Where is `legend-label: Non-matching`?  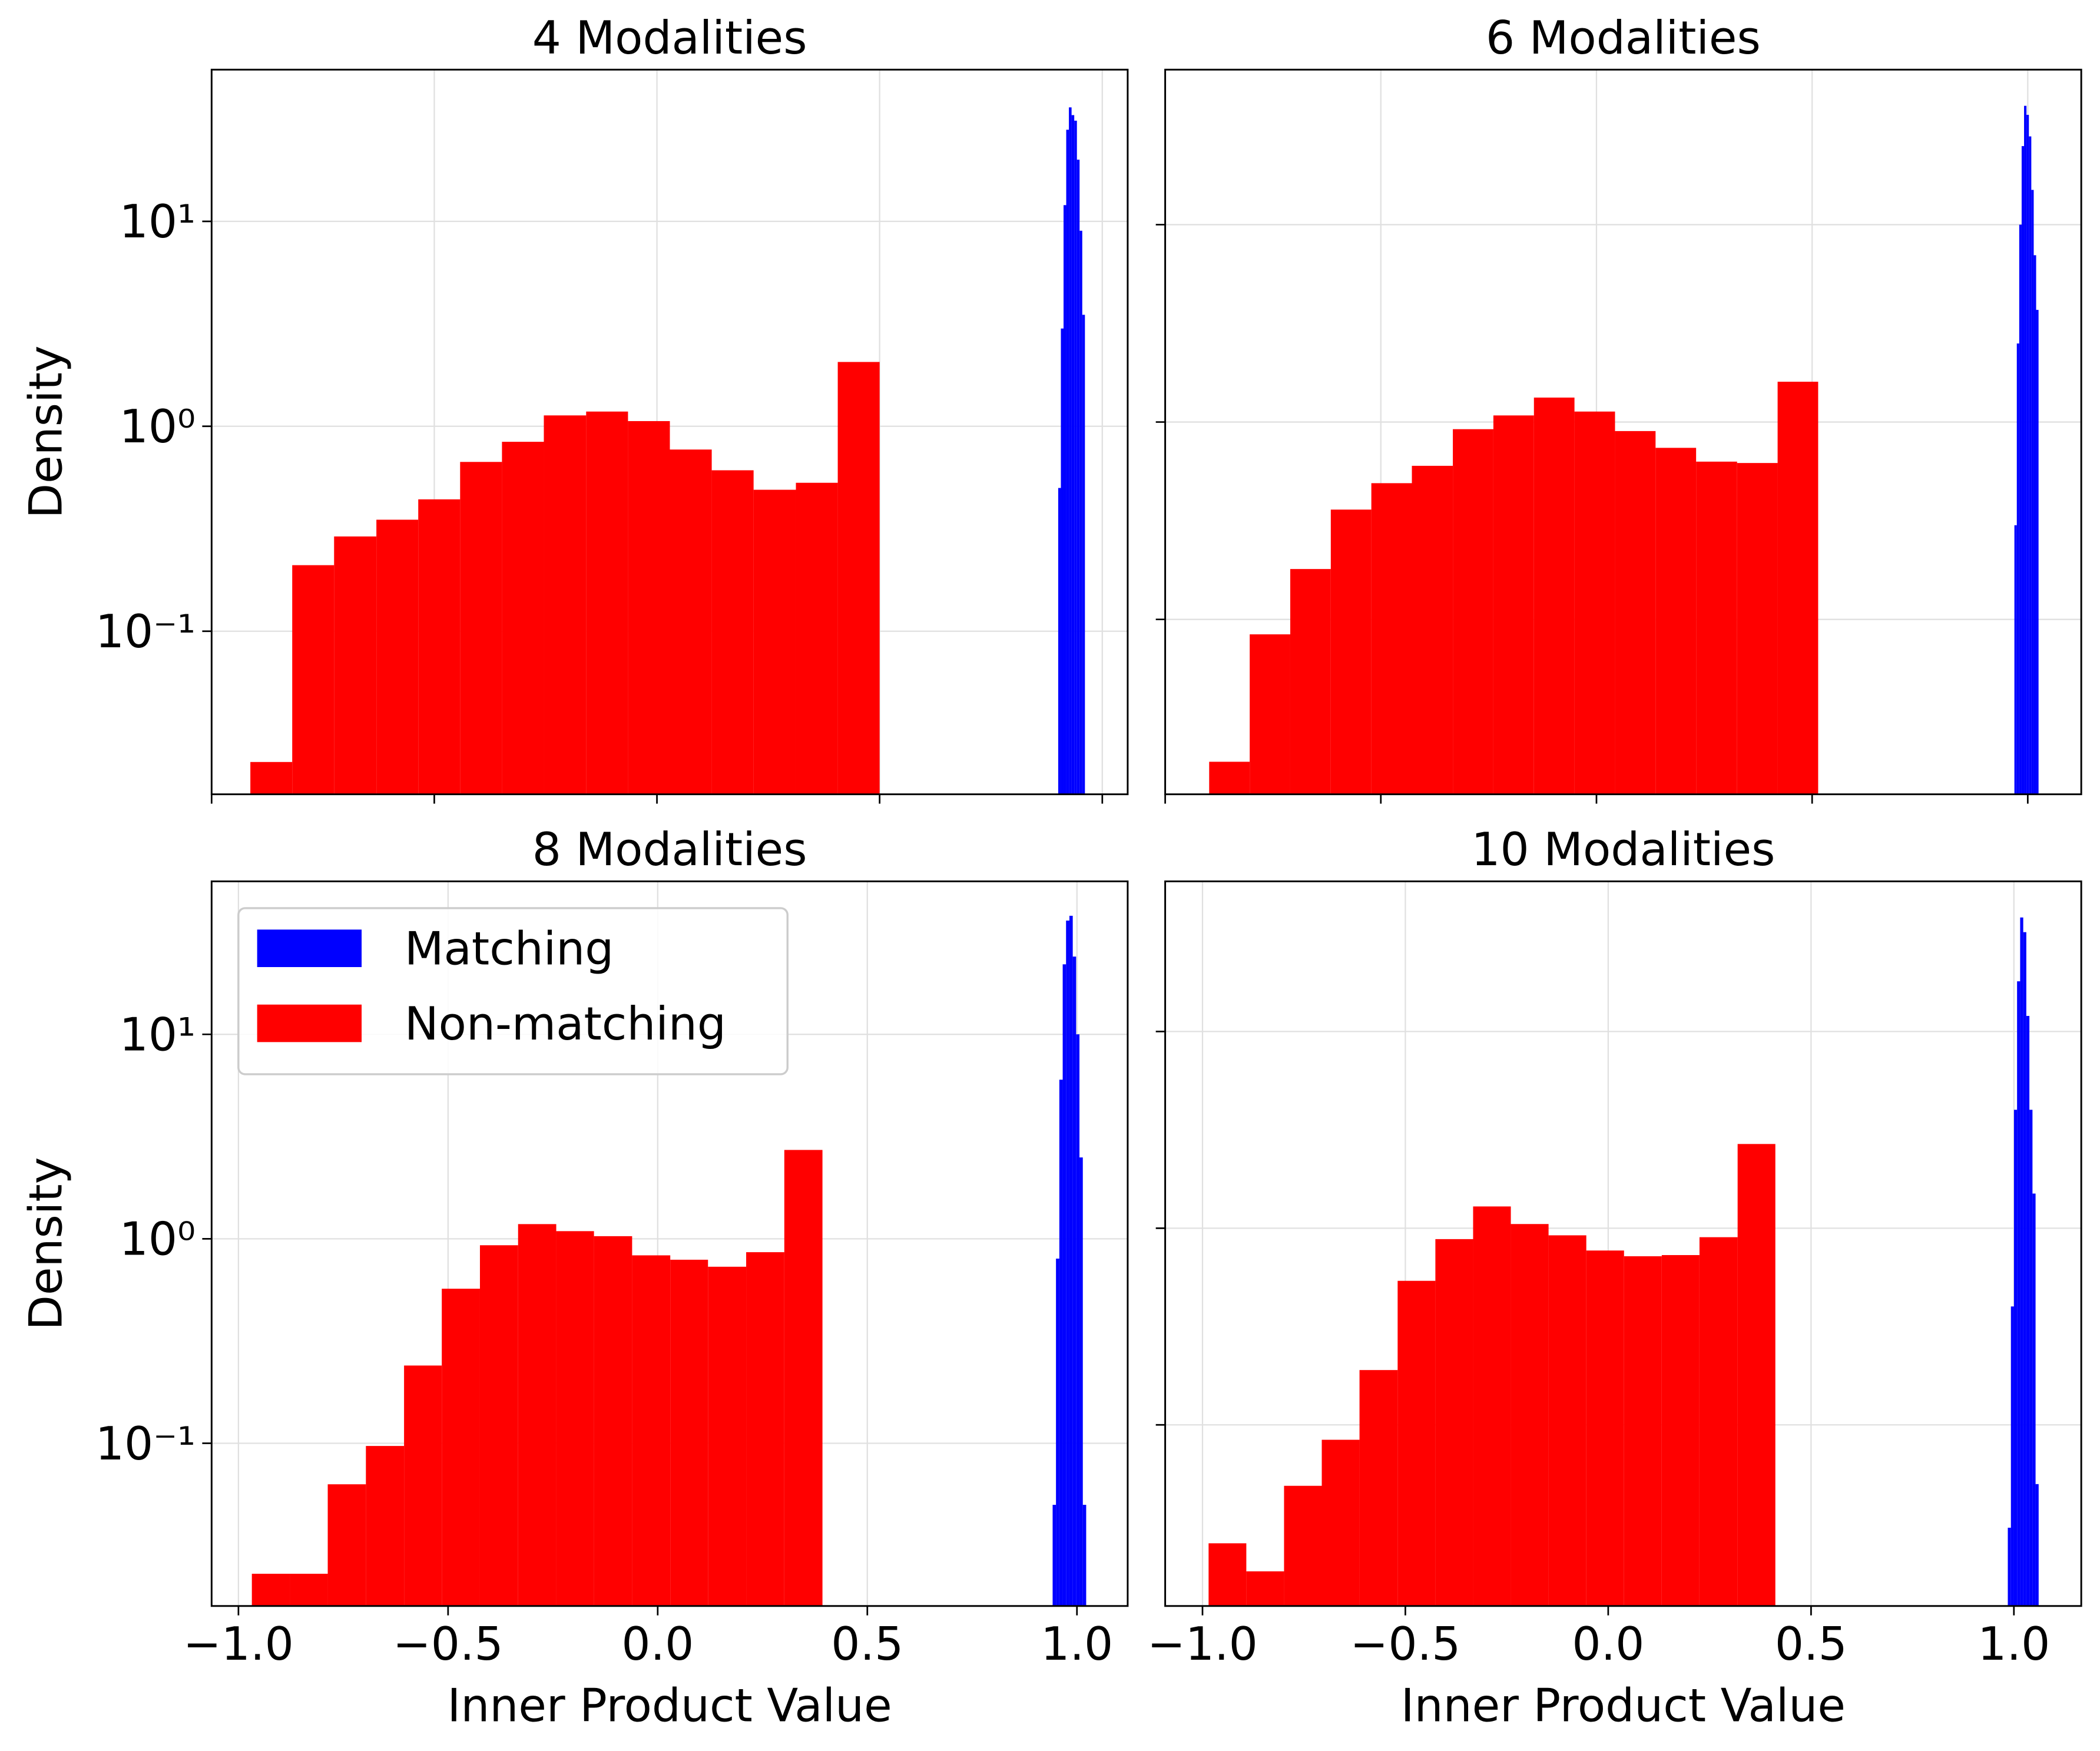 legend-label: Non-matching is located at coordinates (565, 1024).